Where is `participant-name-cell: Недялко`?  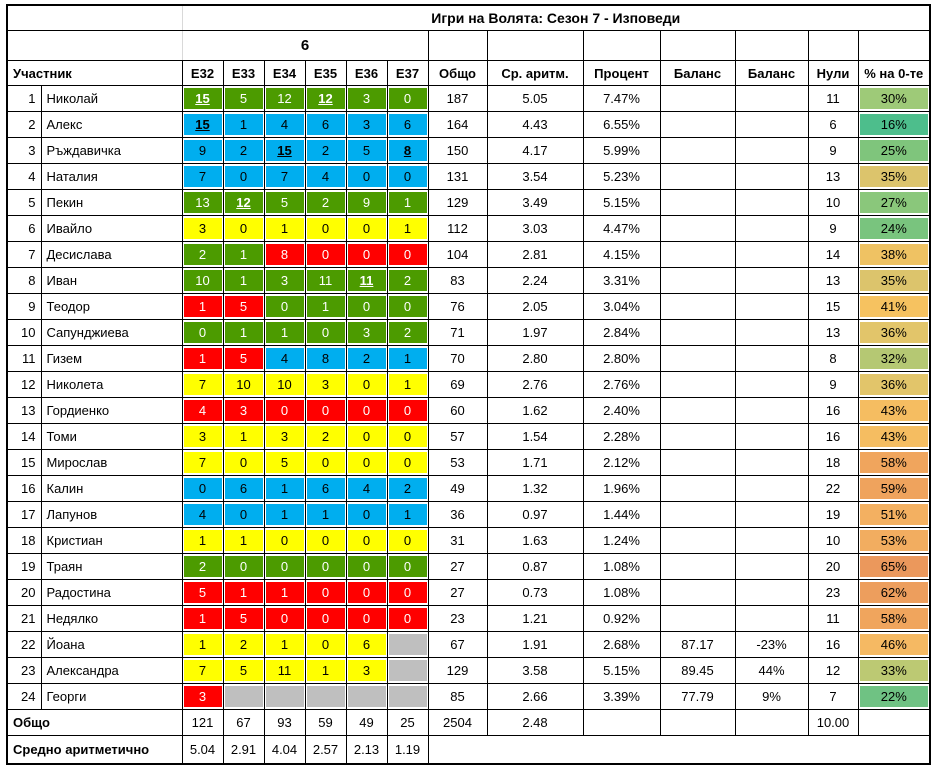
participant-name-cell: Недялко is located at coordinates (111, 618).